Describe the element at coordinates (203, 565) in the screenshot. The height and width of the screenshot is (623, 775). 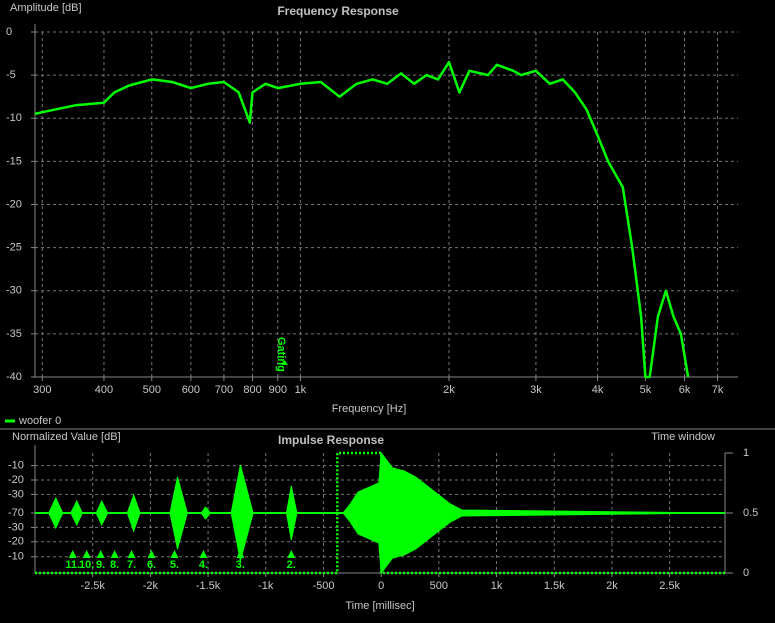
I see `marker-label: 4.` at that location.